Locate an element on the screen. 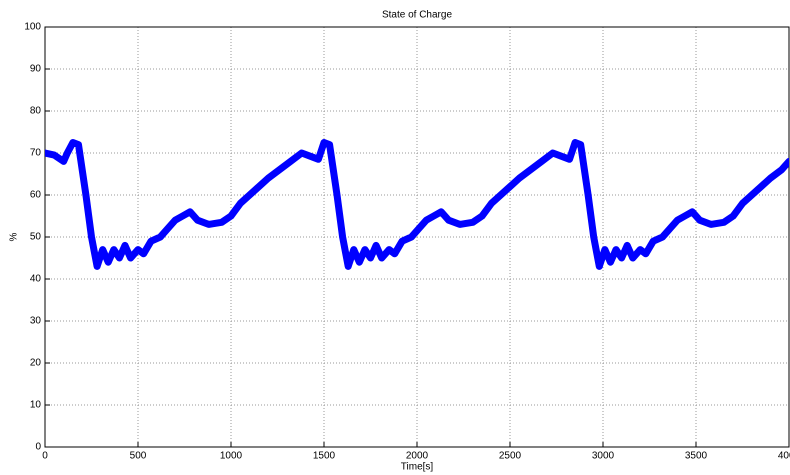 The height and width of the screenshot is (475, 790). y-tick-label: 30 is located at coordinates (36, 321).